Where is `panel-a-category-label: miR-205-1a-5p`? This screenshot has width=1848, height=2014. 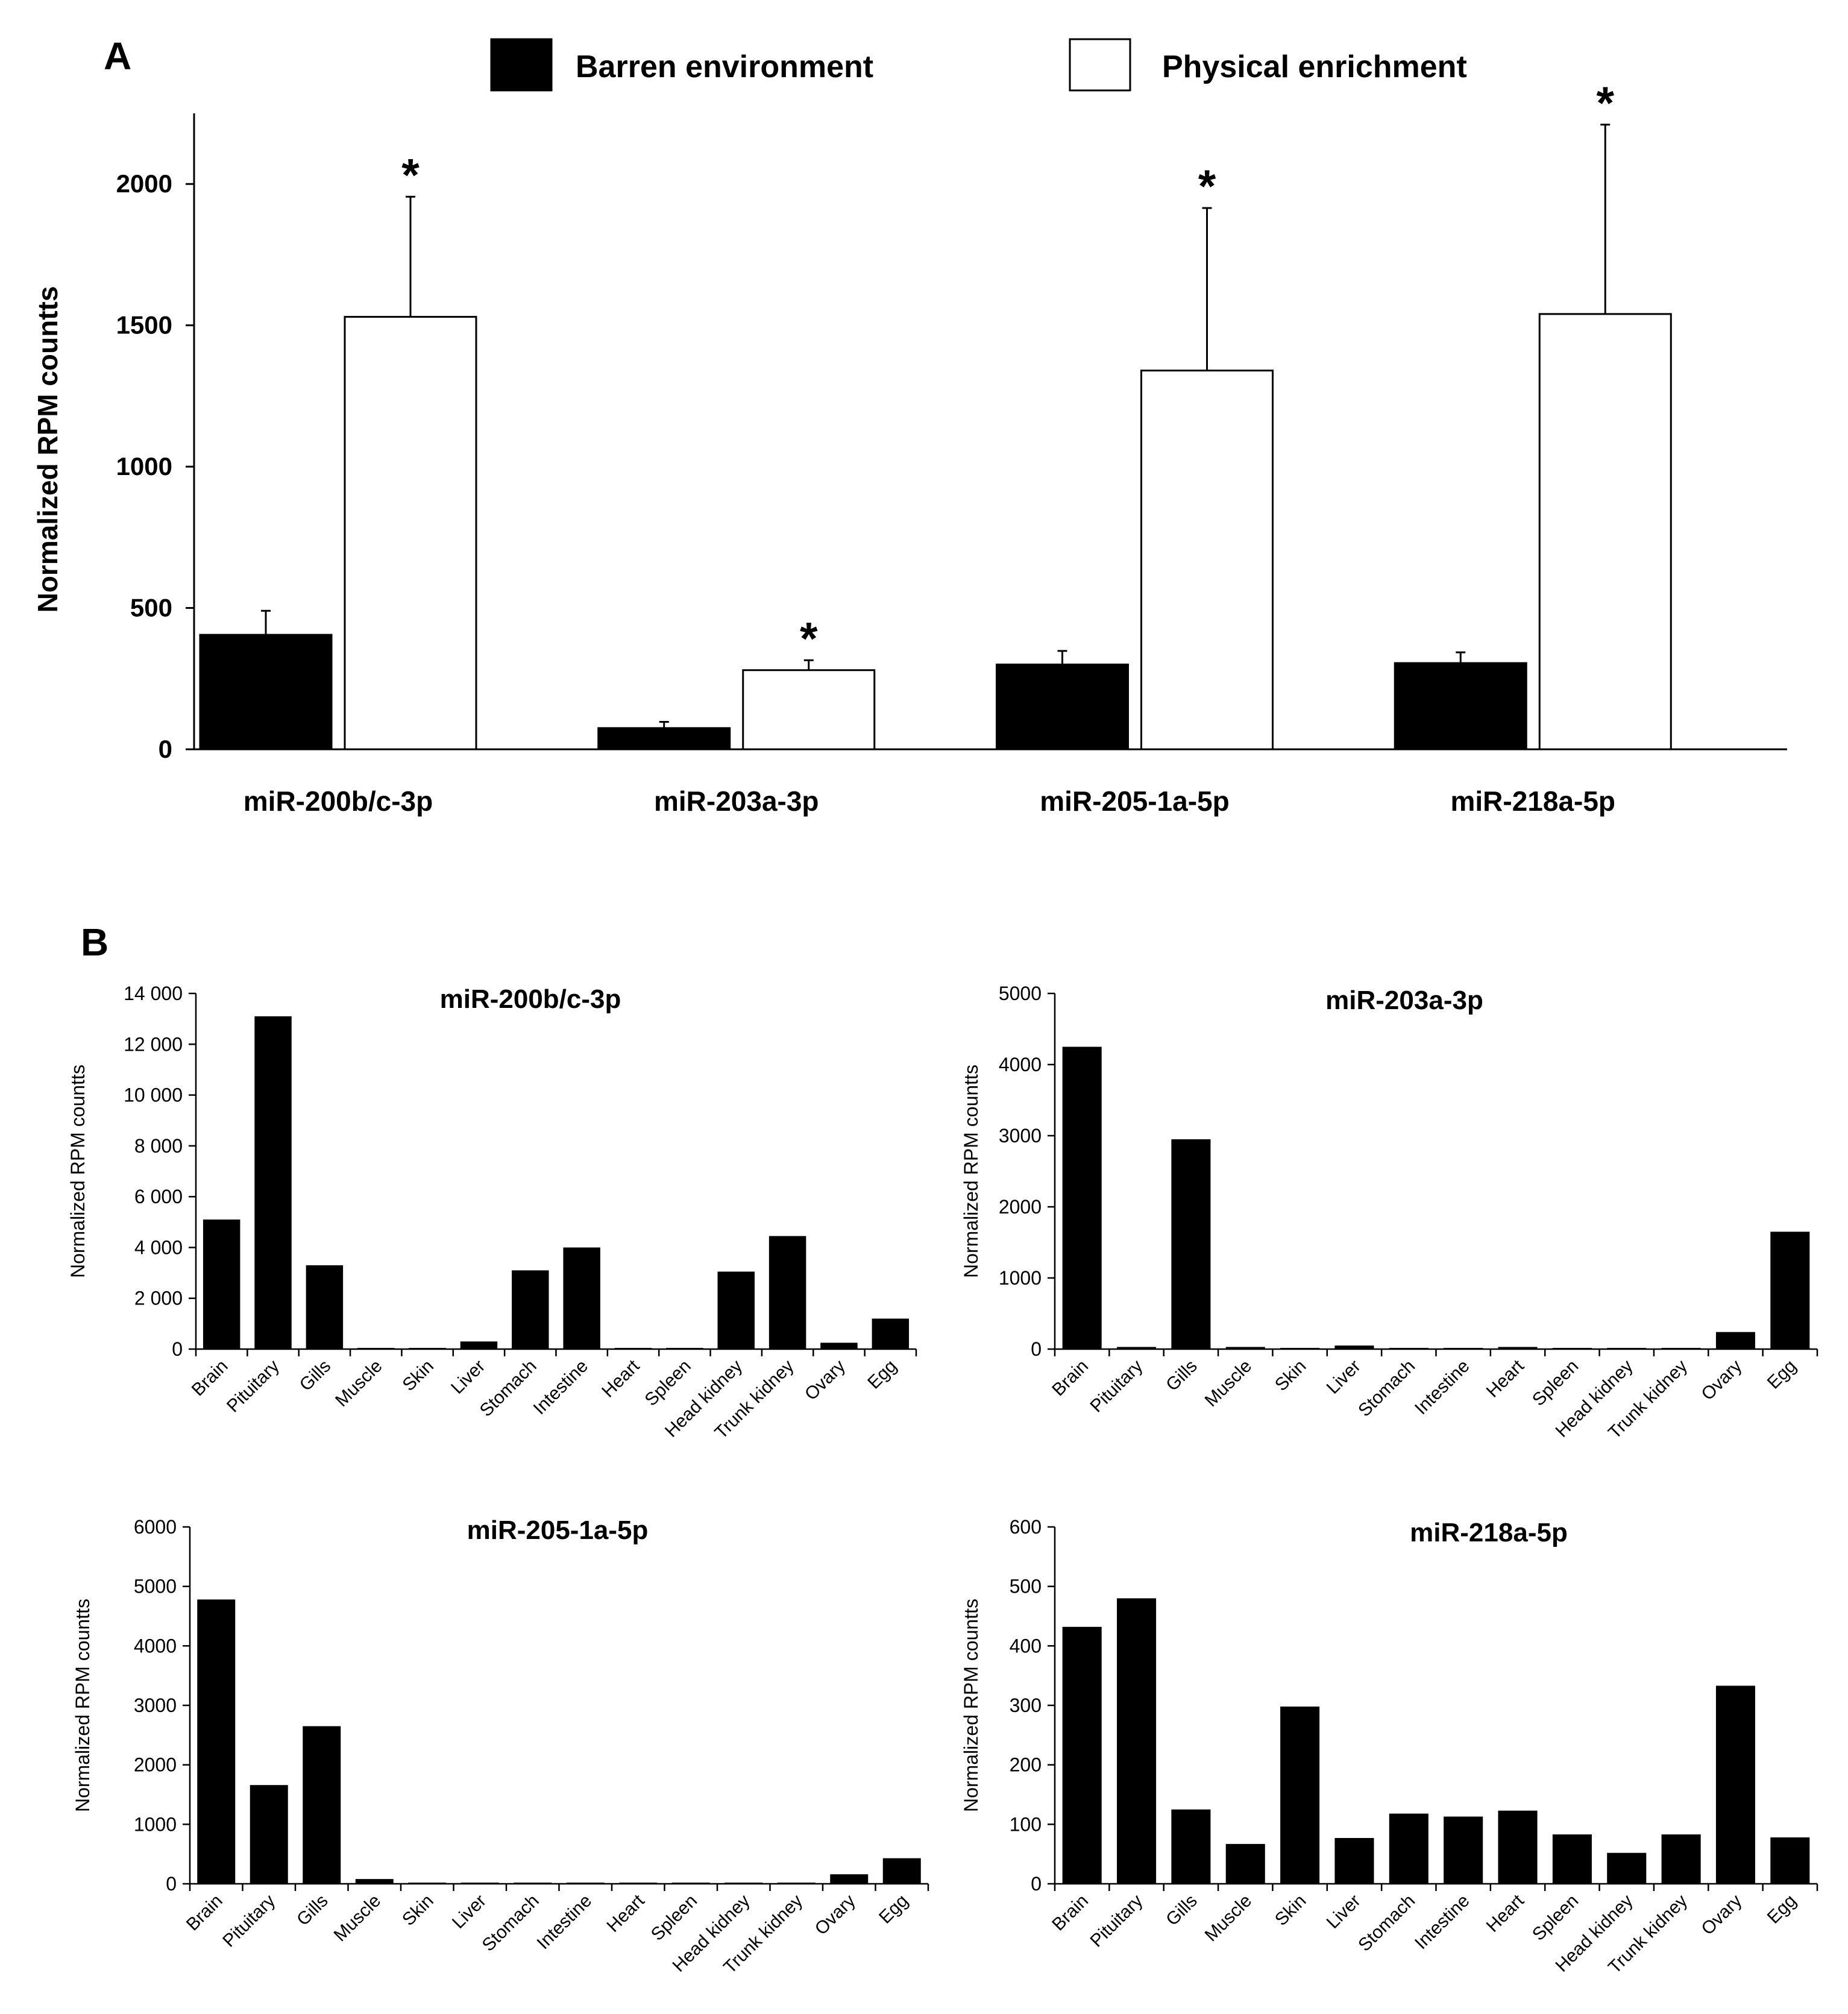 panel-a-category-label: miR-205-1a-5p is located at coordinates (1134, 801).